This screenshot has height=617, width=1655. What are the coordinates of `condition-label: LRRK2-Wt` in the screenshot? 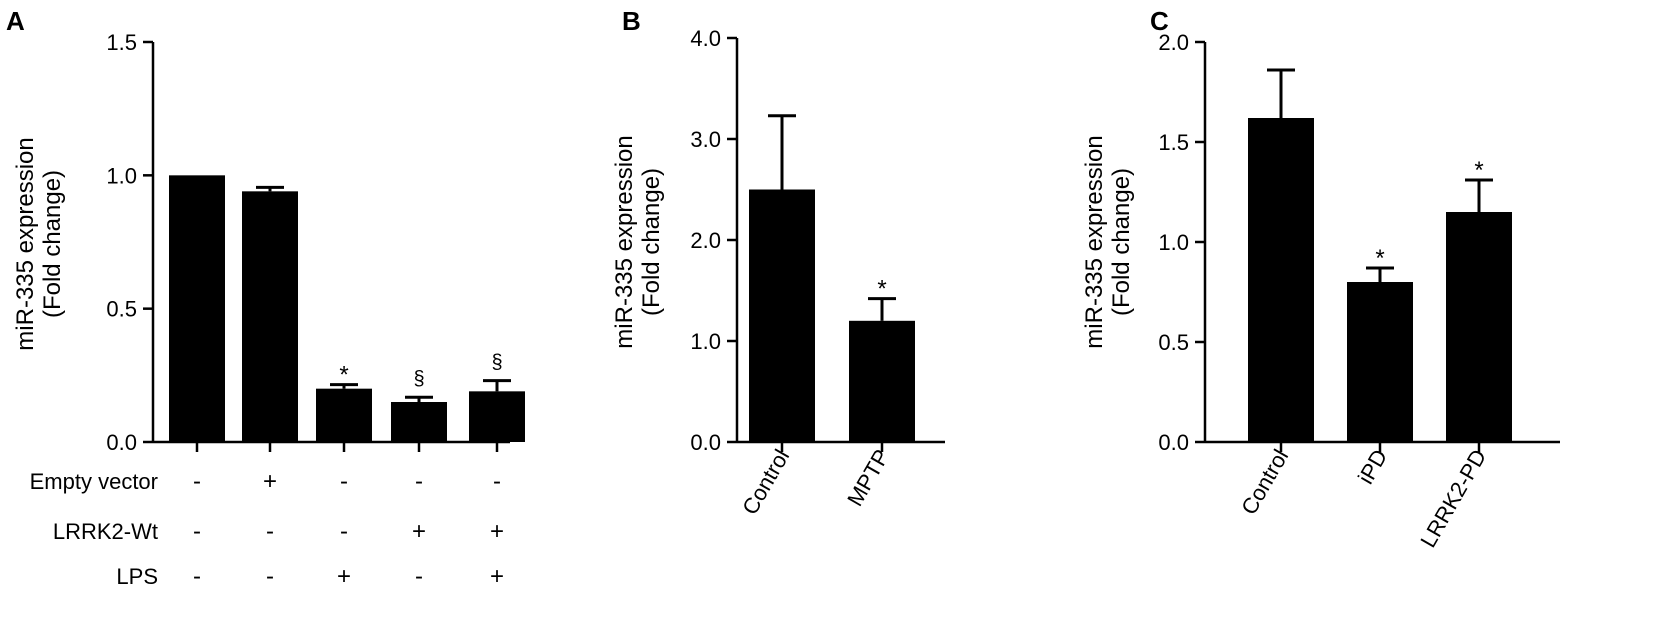 It's located at (105, 531).